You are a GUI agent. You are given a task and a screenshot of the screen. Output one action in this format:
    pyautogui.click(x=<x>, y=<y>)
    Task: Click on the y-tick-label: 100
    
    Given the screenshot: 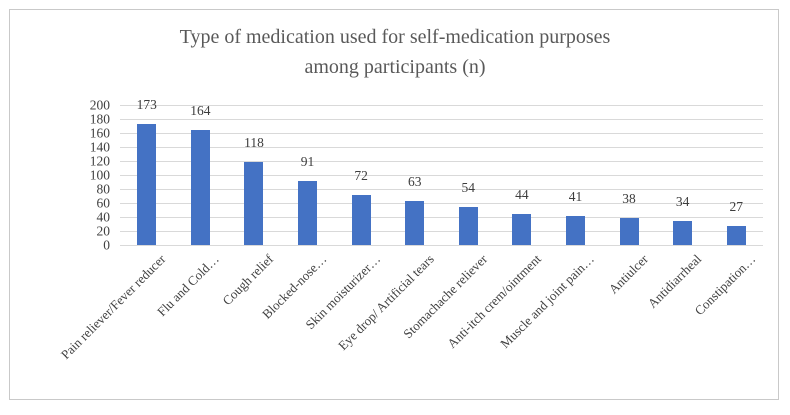 What is the action you would take?
    pyautogui.click(x=99, y=175)
    